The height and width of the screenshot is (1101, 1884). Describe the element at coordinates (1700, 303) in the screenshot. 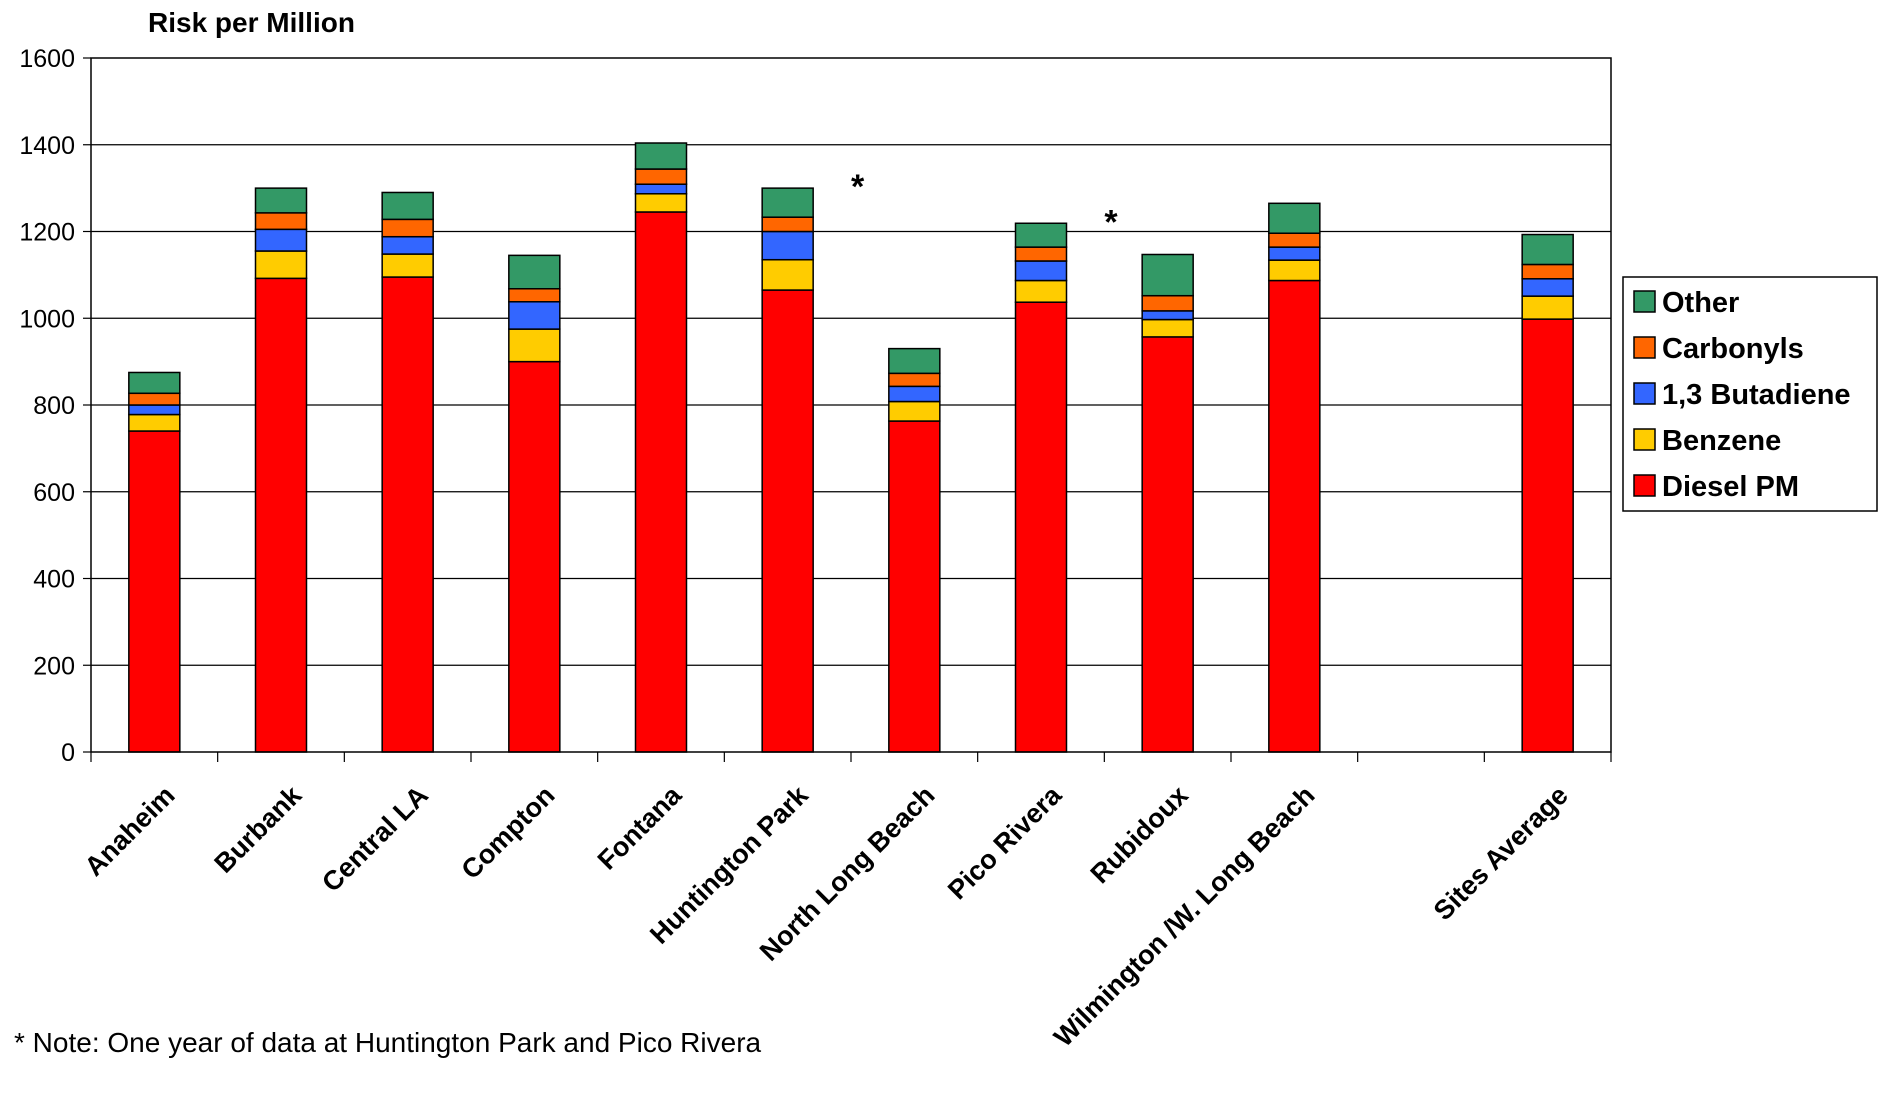

I see `legend-label: Other` at that location.